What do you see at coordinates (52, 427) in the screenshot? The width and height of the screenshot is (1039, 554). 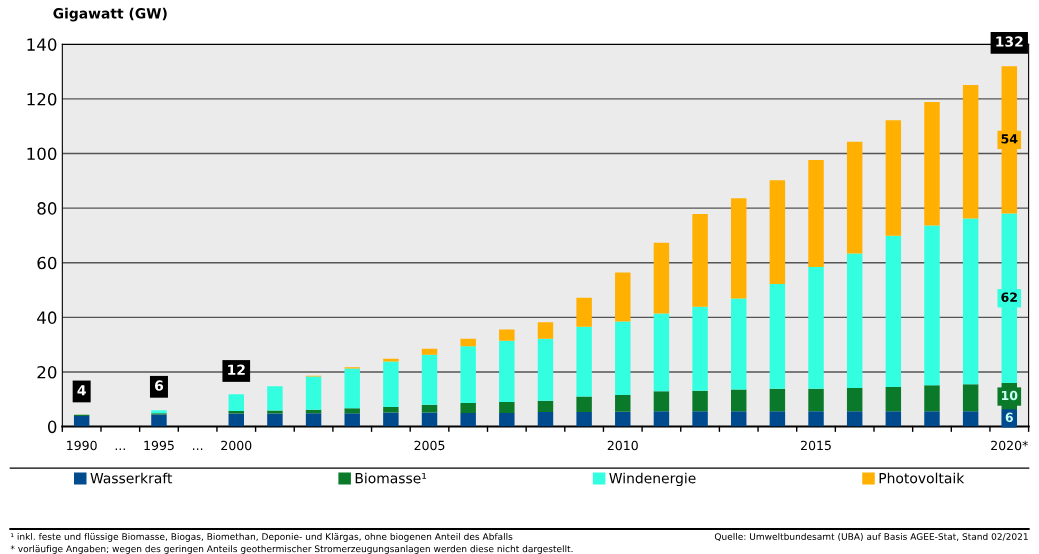 I see `y-tick-label: 0` at bounding box center [52, 427].